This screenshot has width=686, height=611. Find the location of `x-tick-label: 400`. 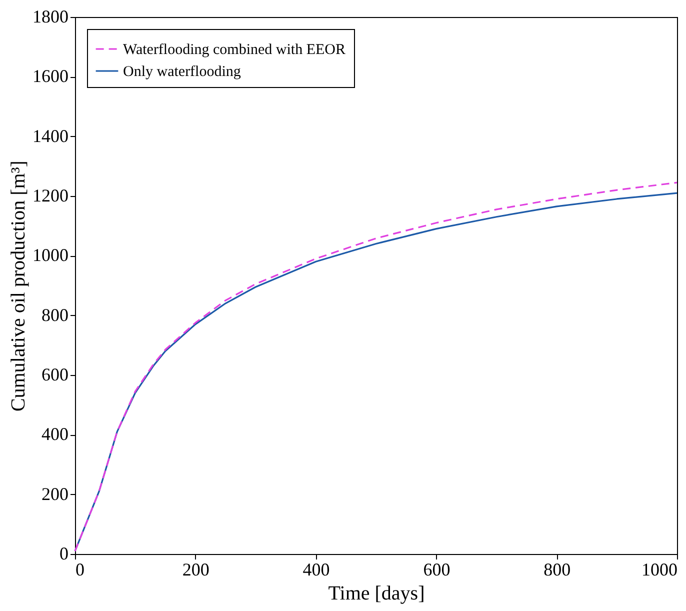

x-tick-label: 400 is located at coordinates (316, 570).